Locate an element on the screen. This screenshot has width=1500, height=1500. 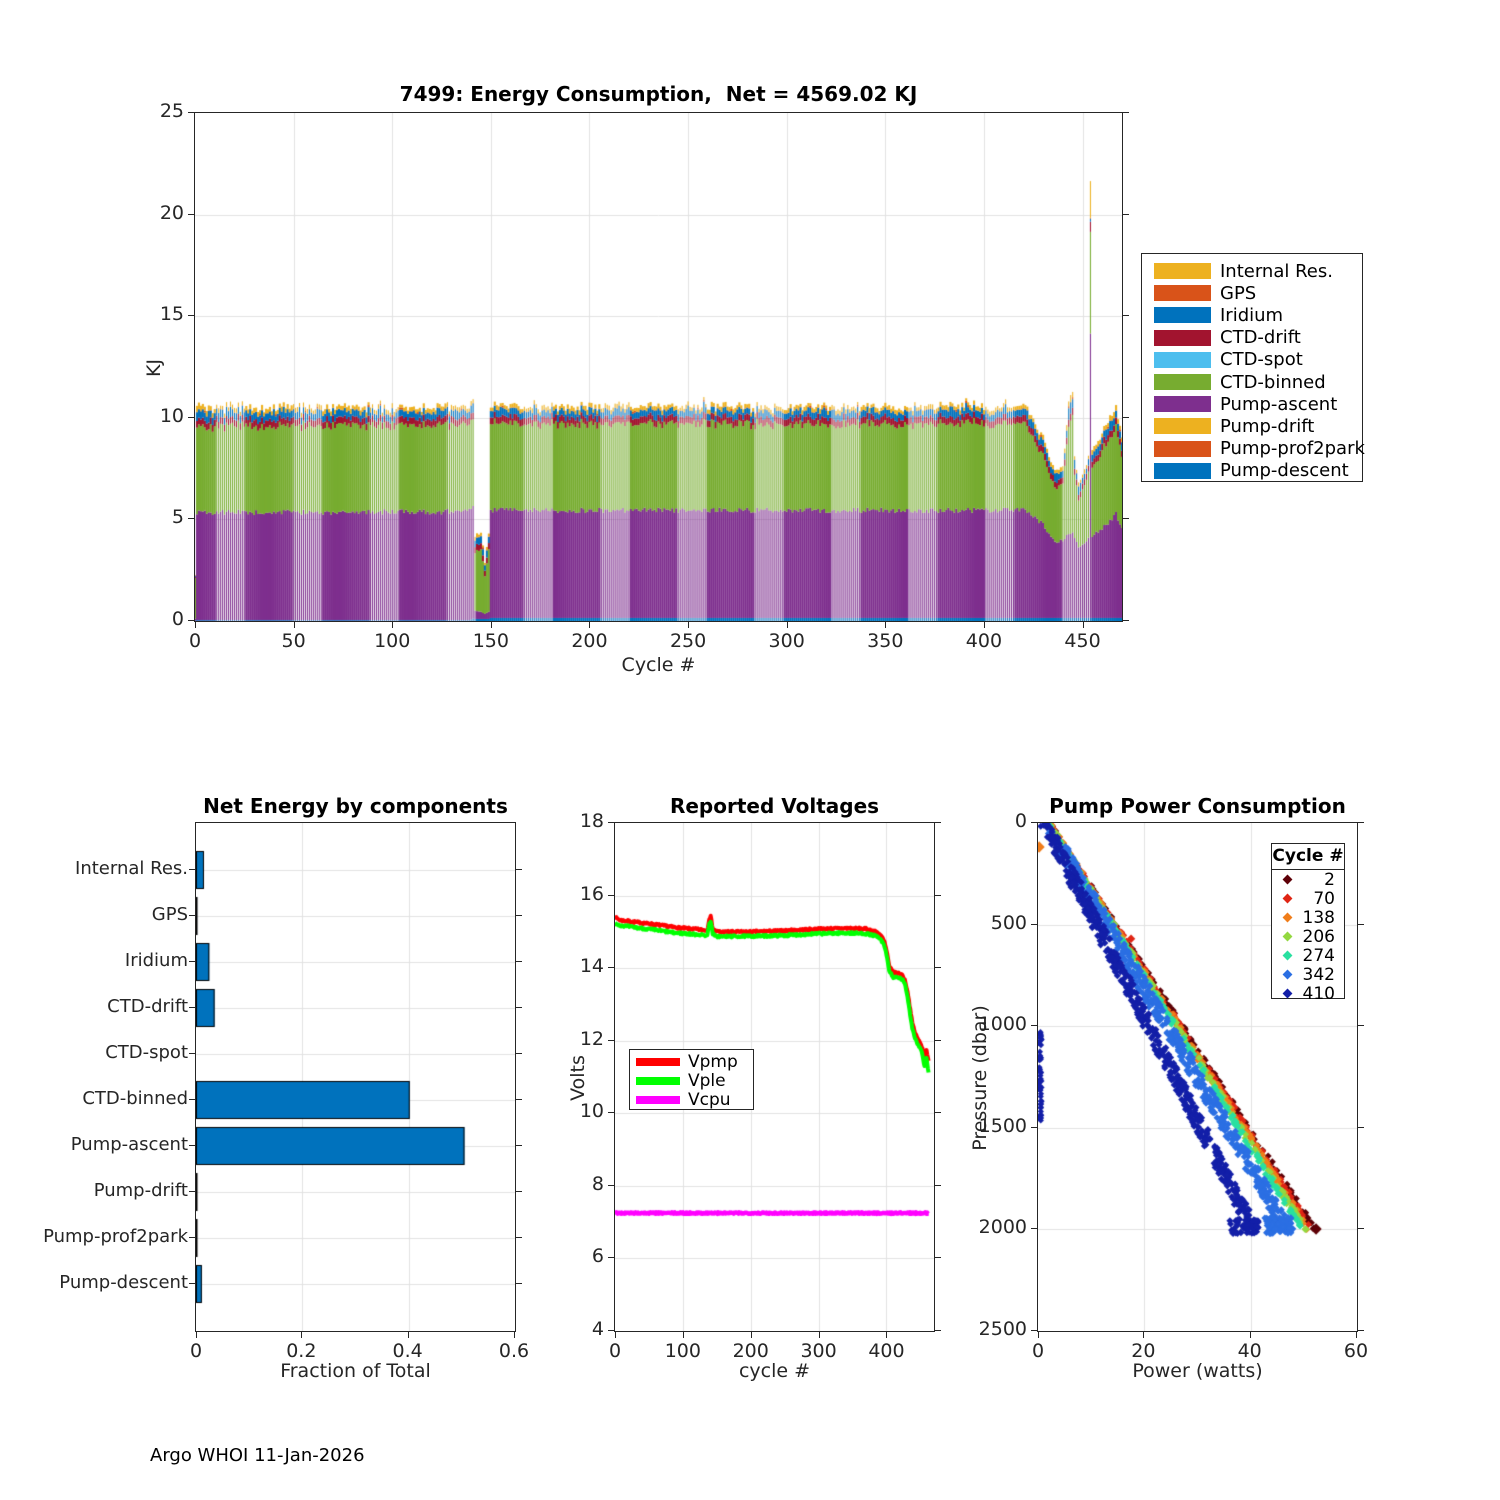
cycle-legend-item: 2 is located at coordinates (1308, 880).